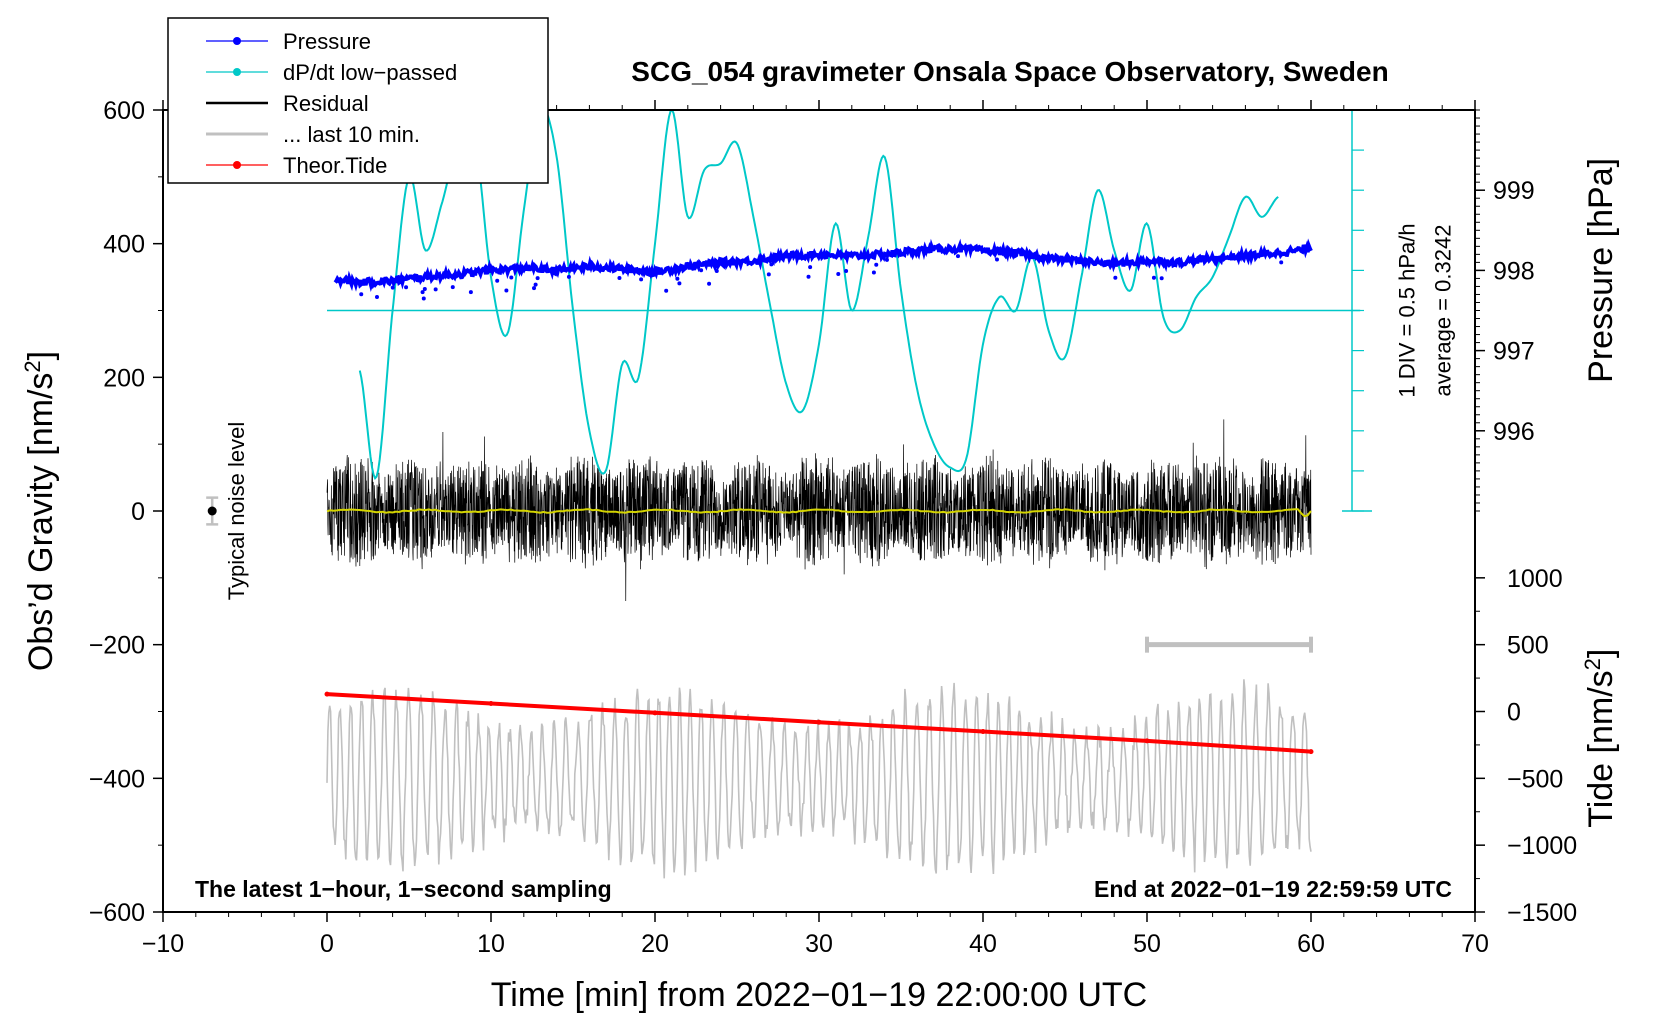 This screenshot has height=1020, width=1660. What do you see at coordinates (1600, 738) in the screenshot?
I see `tide-axis-title: Tide [nm/s2]` at bounding box center [1600, 738].